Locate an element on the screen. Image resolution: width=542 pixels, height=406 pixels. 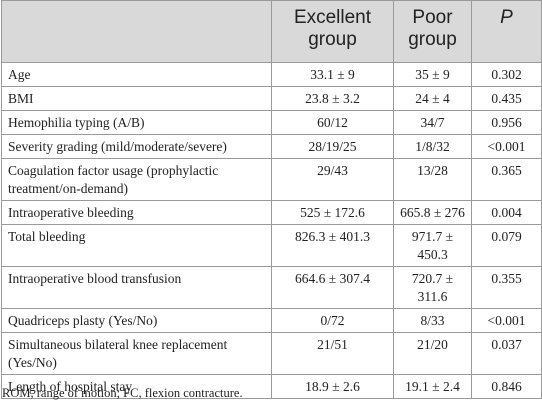
table-cell: 826.3 ± 401.3 is located at coordinates (332, 245).